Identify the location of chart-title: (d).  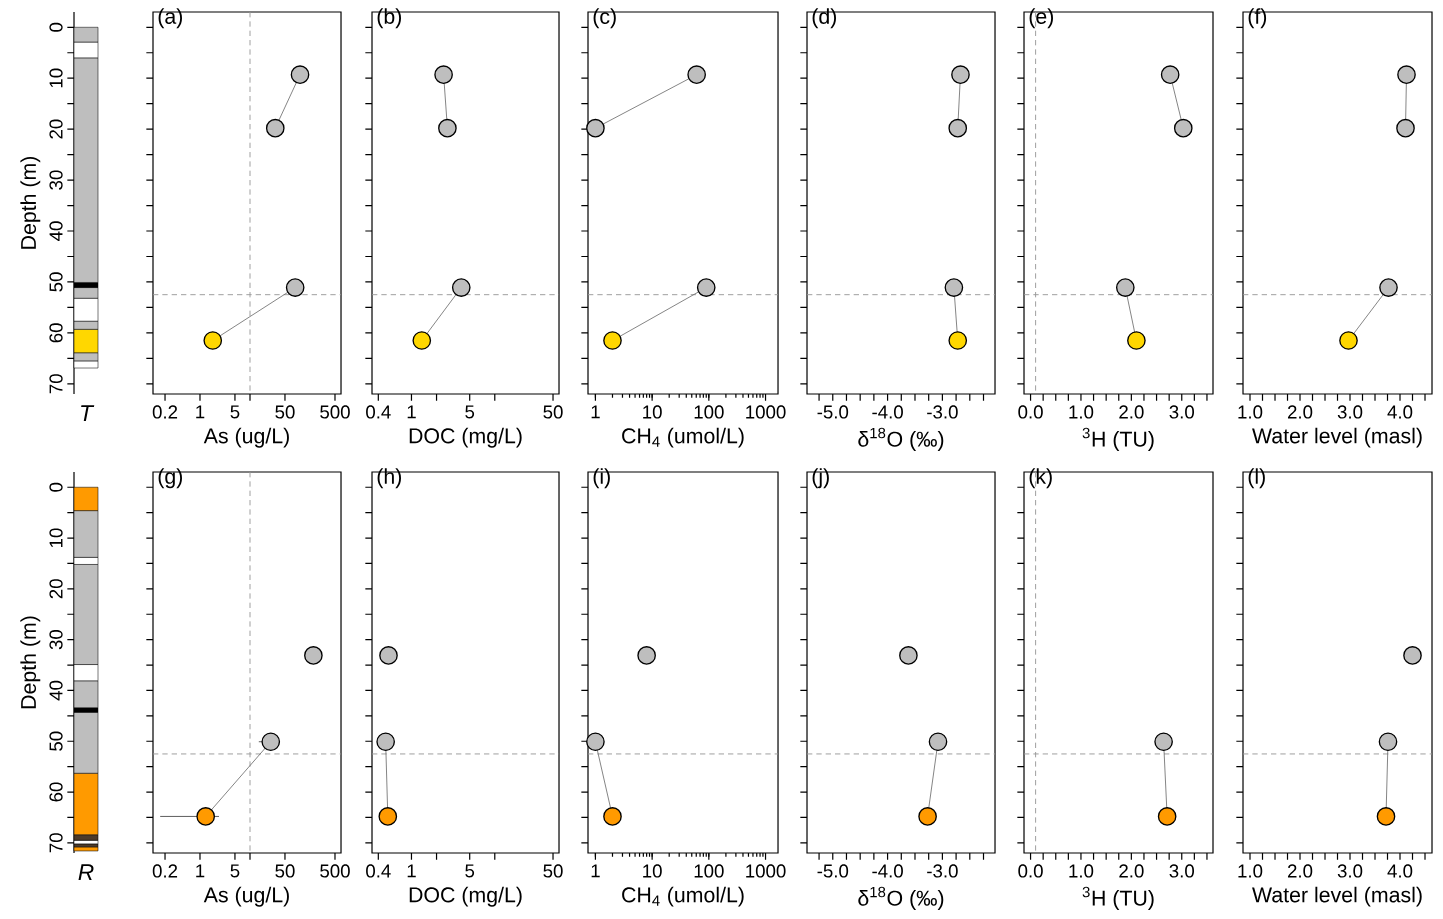
(824, 18).